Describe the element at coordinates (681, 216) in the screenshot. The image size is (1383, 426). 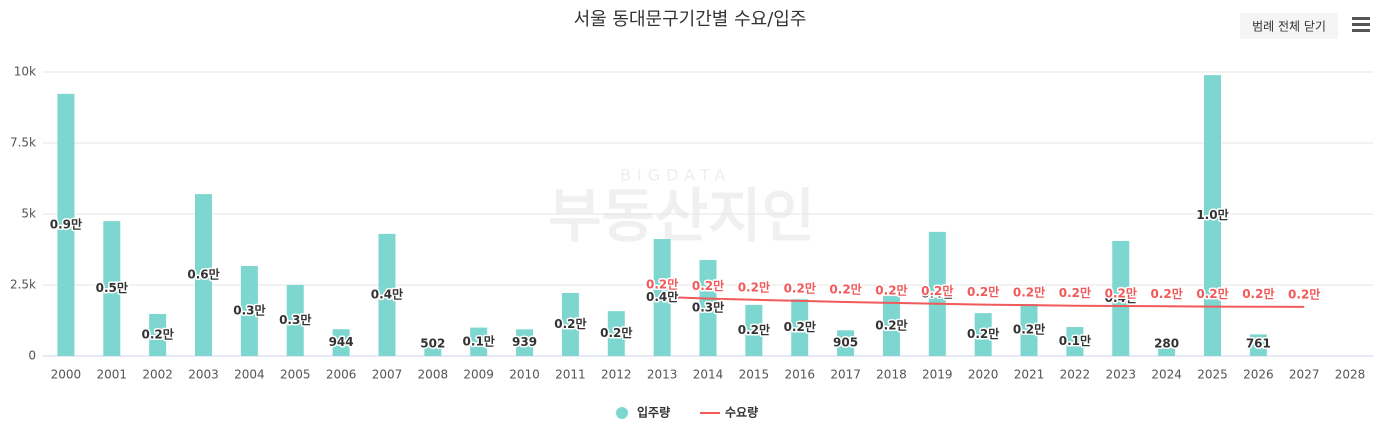
I see `watermark: 부동산지인` at that location.